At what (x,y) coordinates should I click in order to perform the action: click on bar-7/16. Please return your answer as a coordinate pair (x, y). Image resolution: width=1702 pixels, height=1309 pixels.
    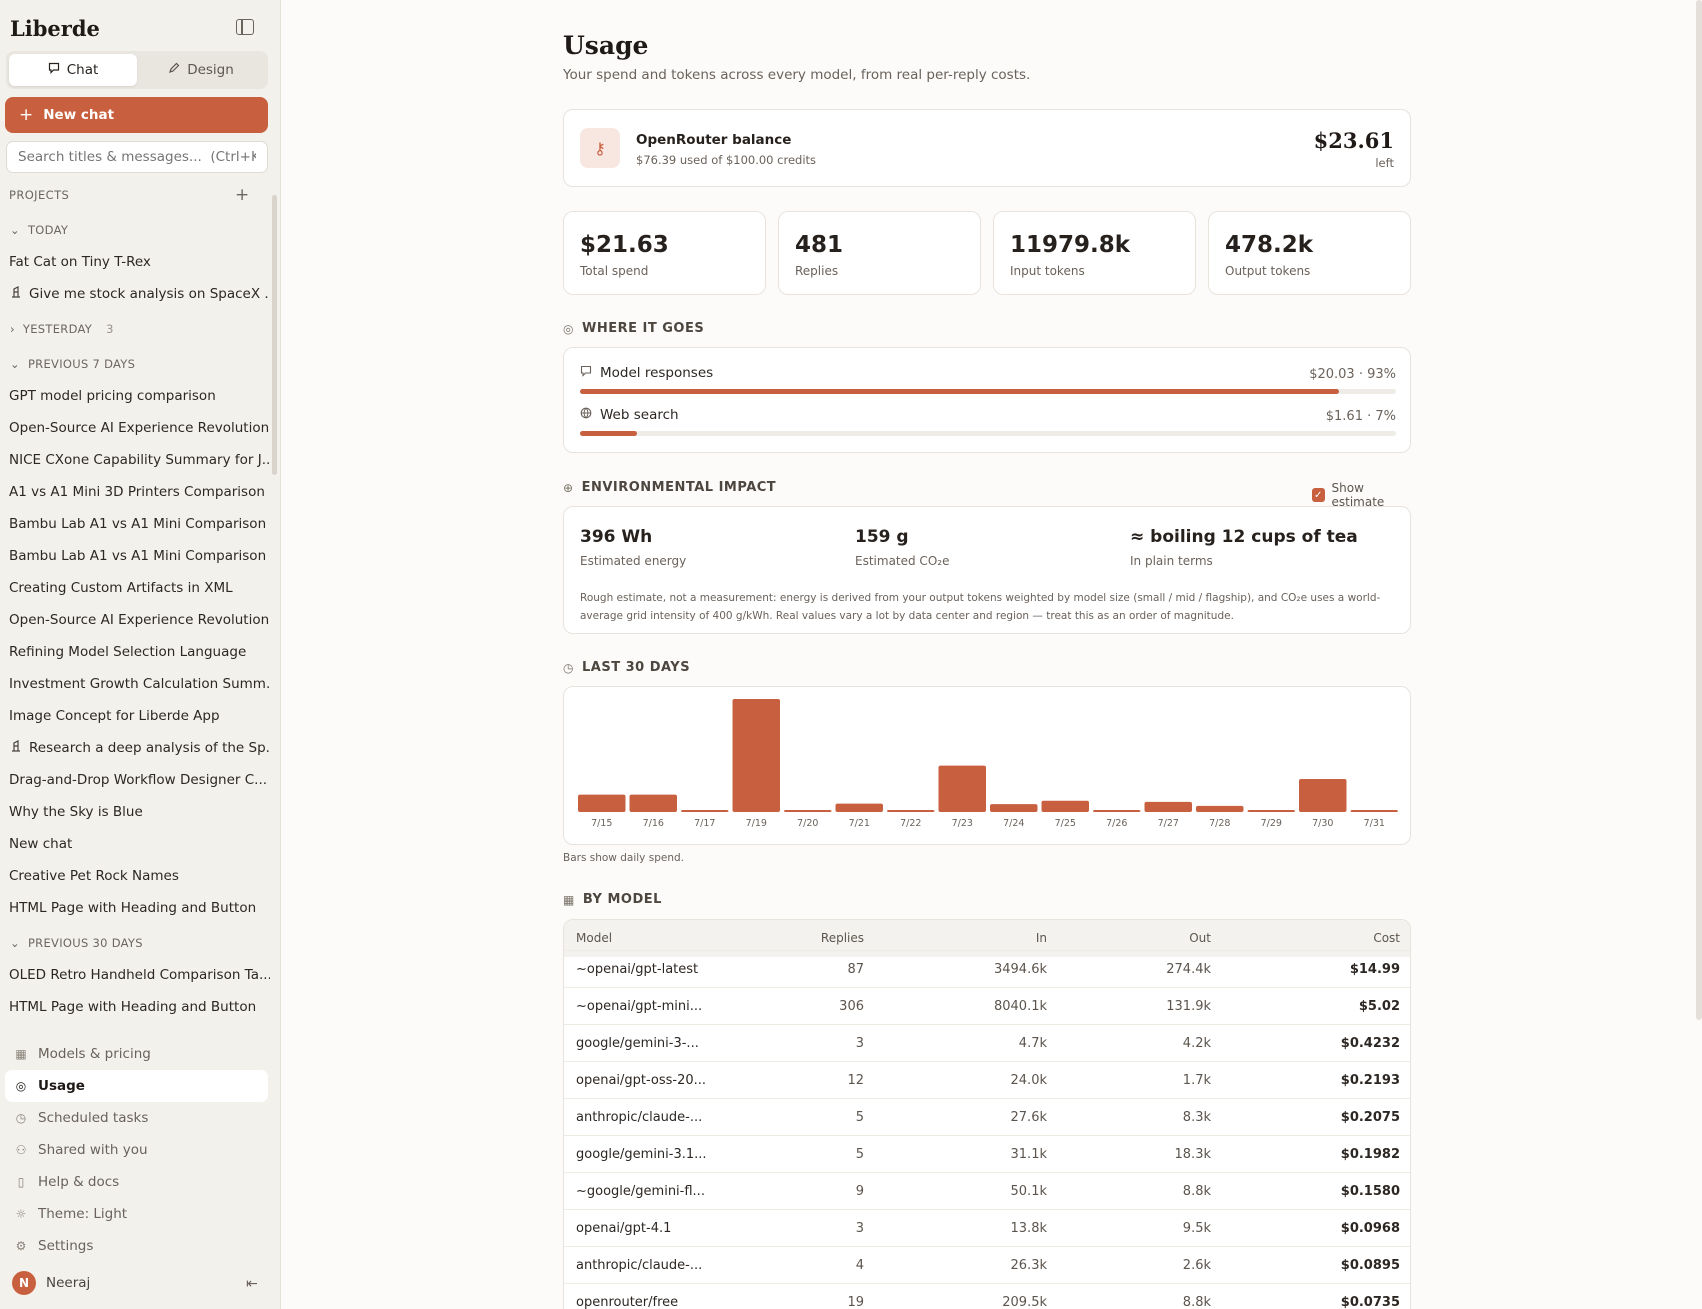
    Looking at the image, I should click on (653, 803).